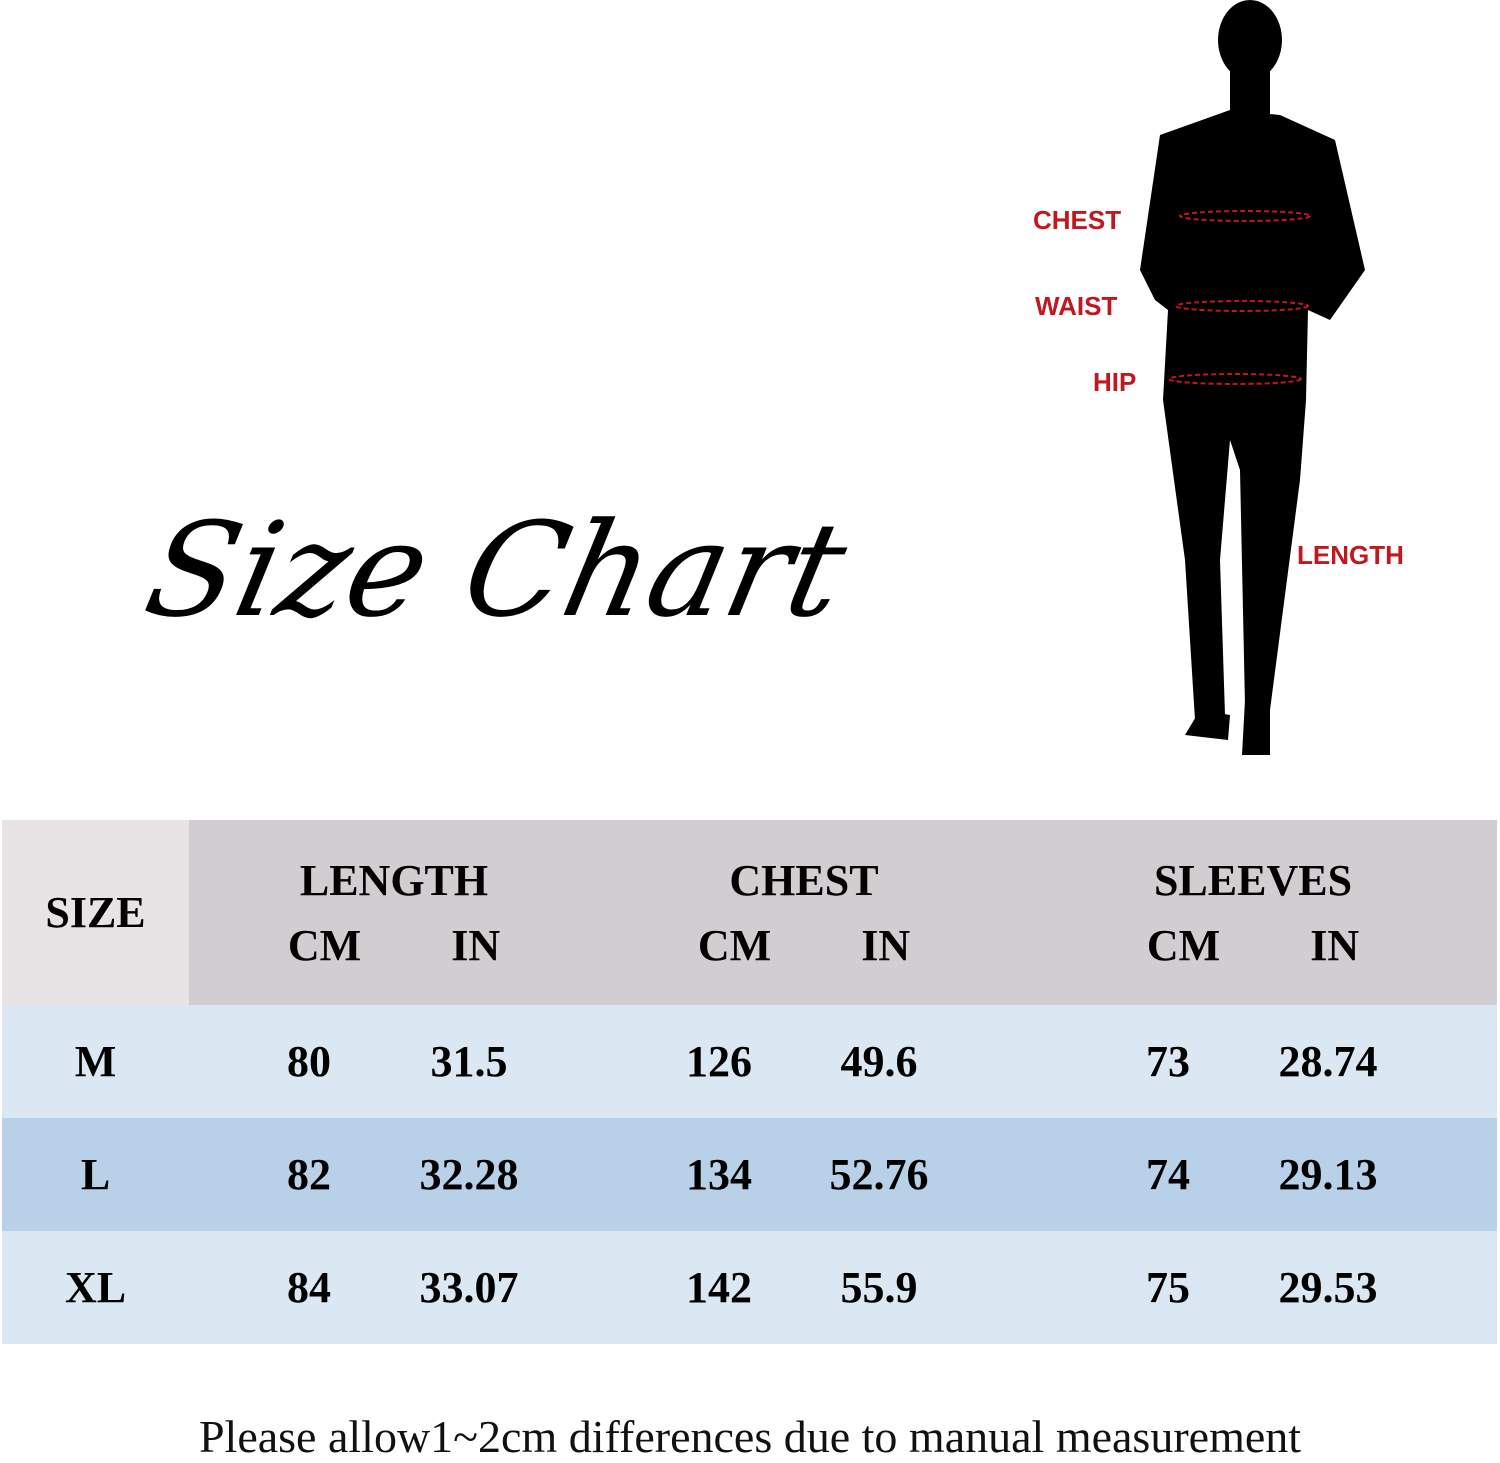 The width and height of the screenshot is (1500, 1463). What do you see at coordinates (1168, 1287) in the screenshot?
I see `sleeves_cm-cell: 75` at bounding box center [1168, 1287].